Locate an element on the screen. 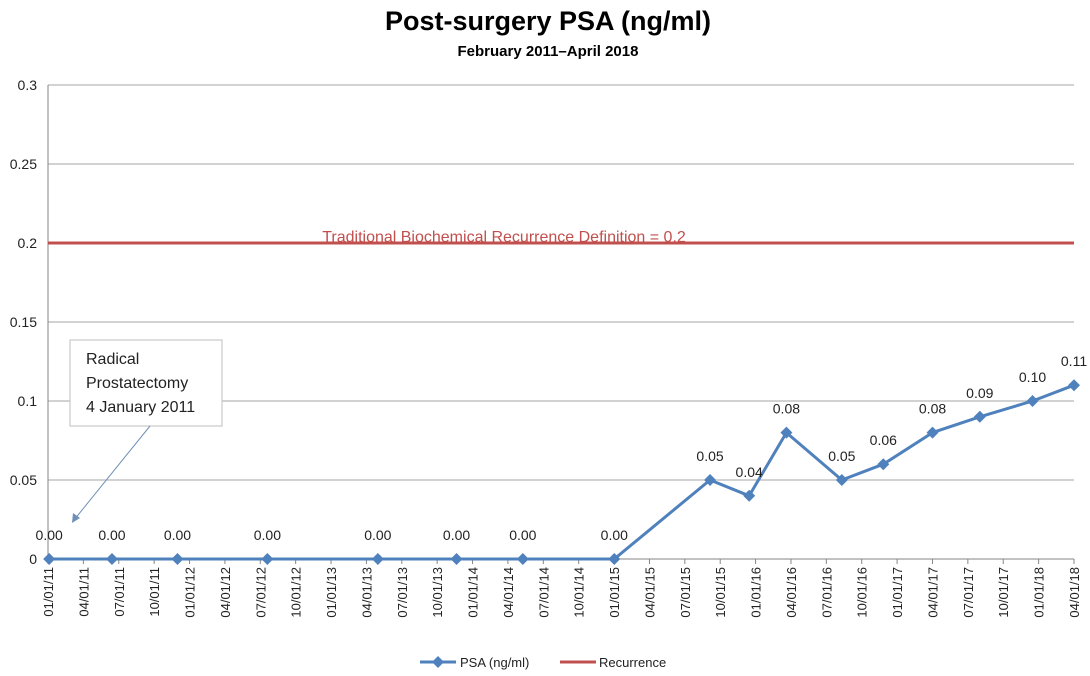 The image size is (1090, 676). x-tick-label: 04/01/15 is located at coordinates (649, 592).